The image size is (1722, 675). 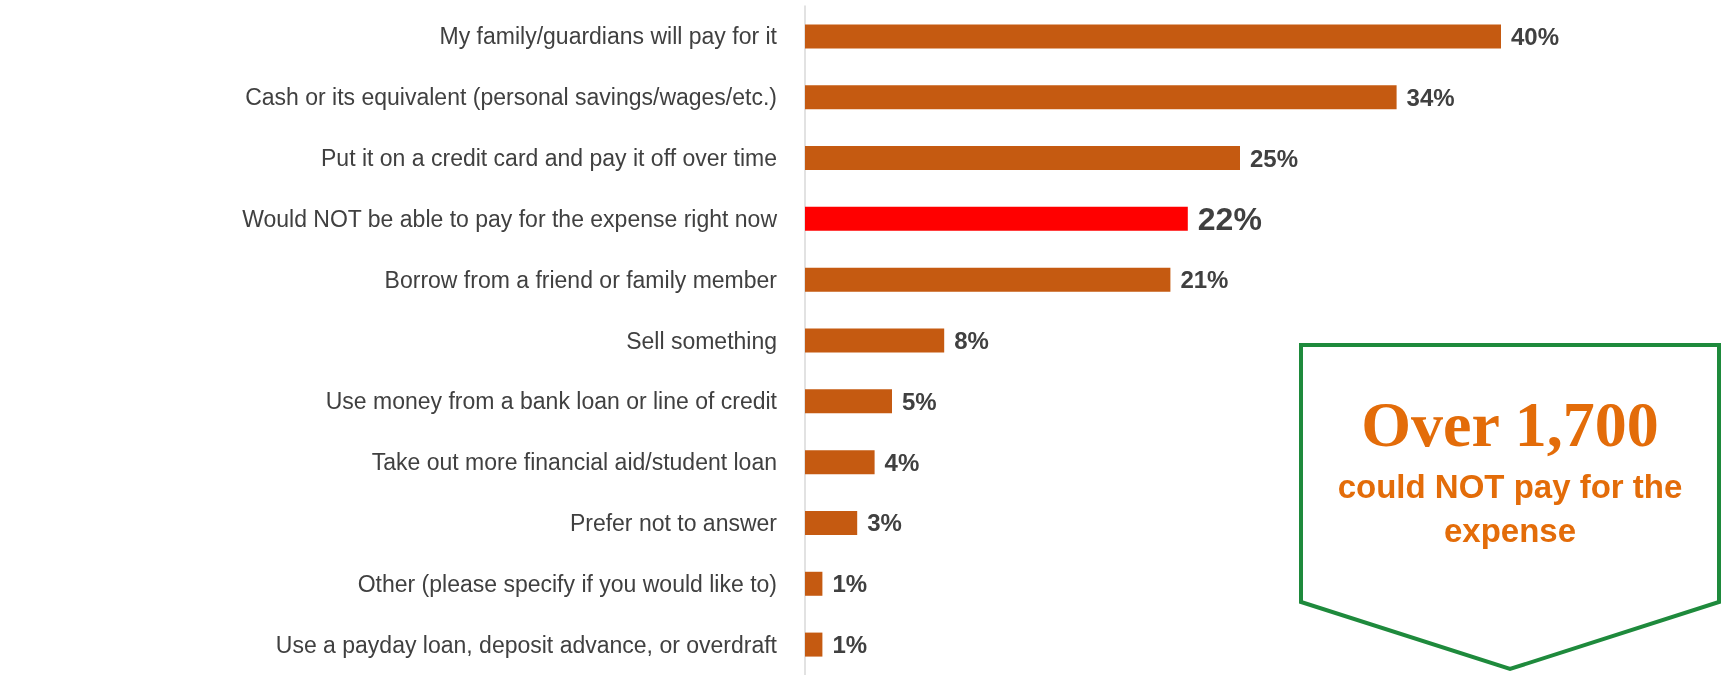 I want to click on y-tick-label: Sell something, so click(x=701, y=340).